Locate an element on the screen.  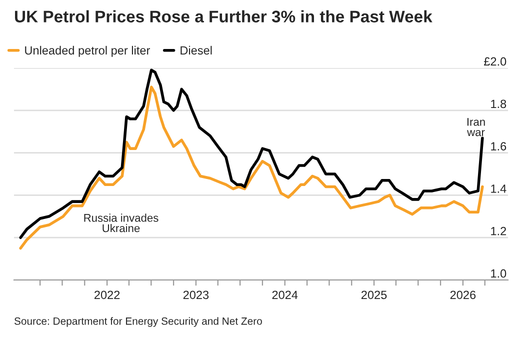
y-tick-label: 1.0 is located at coordinates (498, 273).